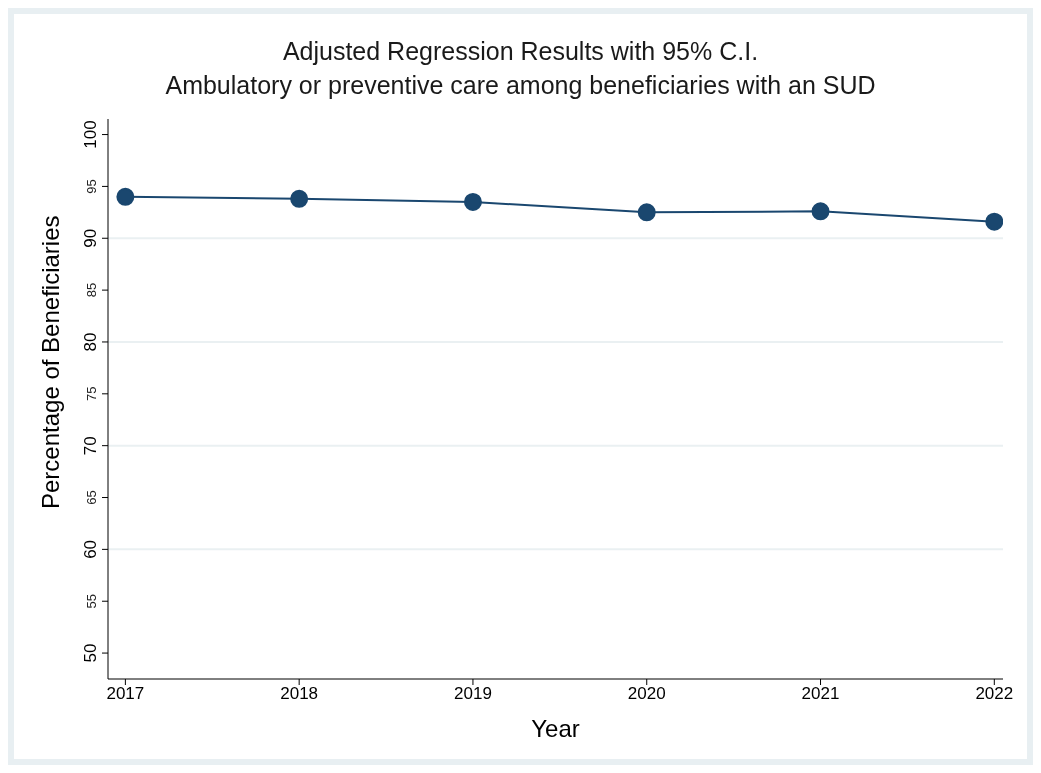 The width and height of the screenshot is (1041, 773). What do you see at coordinates (994, 694) in the screenshot?
I see `x-tick-label: 2022` at bounding box center [994, 694].